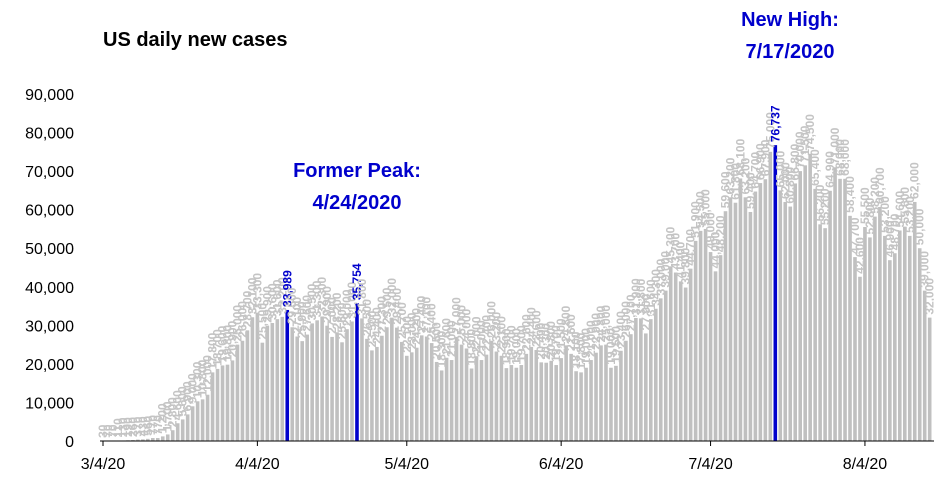 The image size is (934, 494). What do you see at coordinates (561, 464) in the screenshot?
I see `x-tick-label: 6/4/20` at bounding box center [561, 464].